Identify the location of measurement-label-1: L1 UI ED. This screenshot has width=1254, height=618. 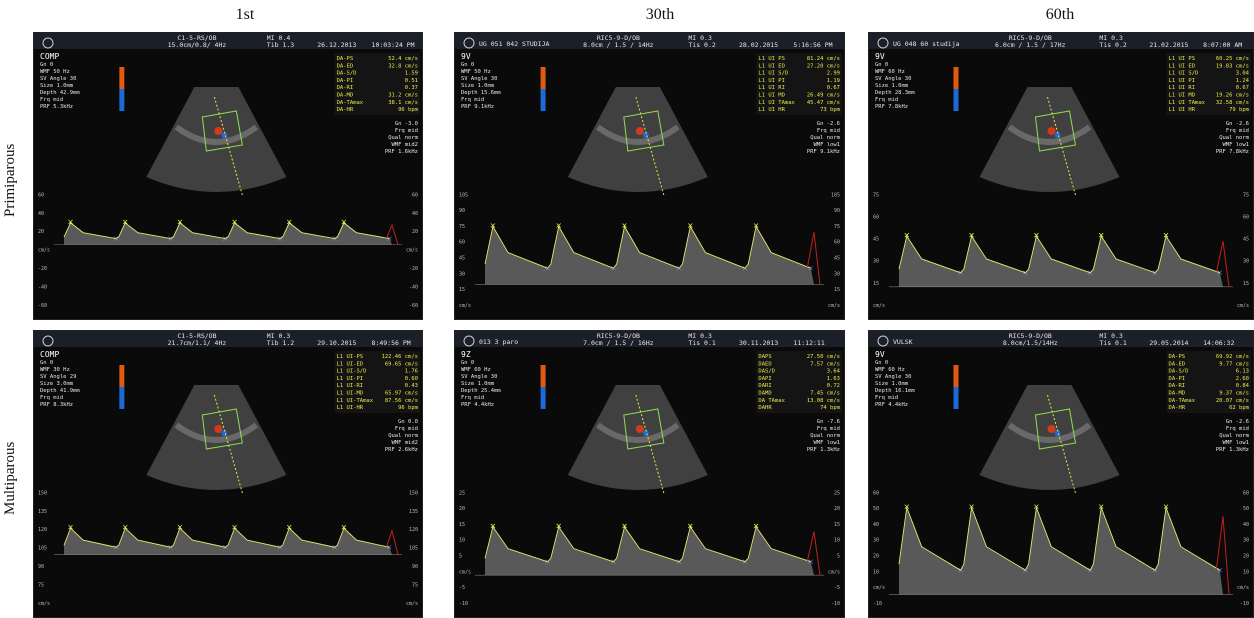
(1182, 66).